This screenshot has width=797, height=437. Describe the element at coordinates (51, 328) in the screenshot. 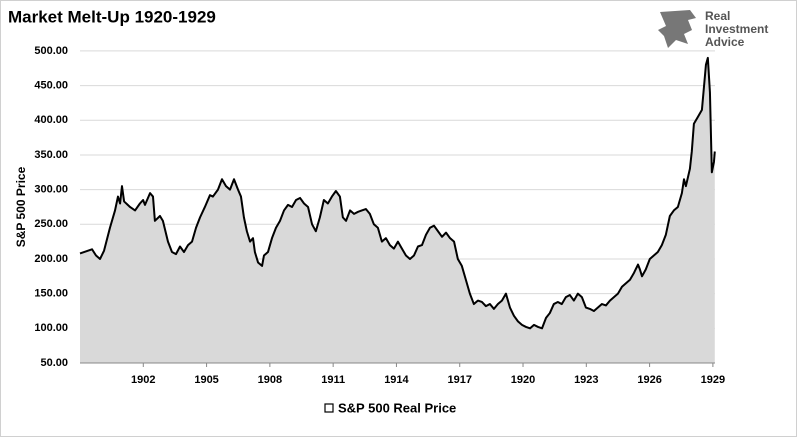

I see `y-tick-label: 100.00` at that location.